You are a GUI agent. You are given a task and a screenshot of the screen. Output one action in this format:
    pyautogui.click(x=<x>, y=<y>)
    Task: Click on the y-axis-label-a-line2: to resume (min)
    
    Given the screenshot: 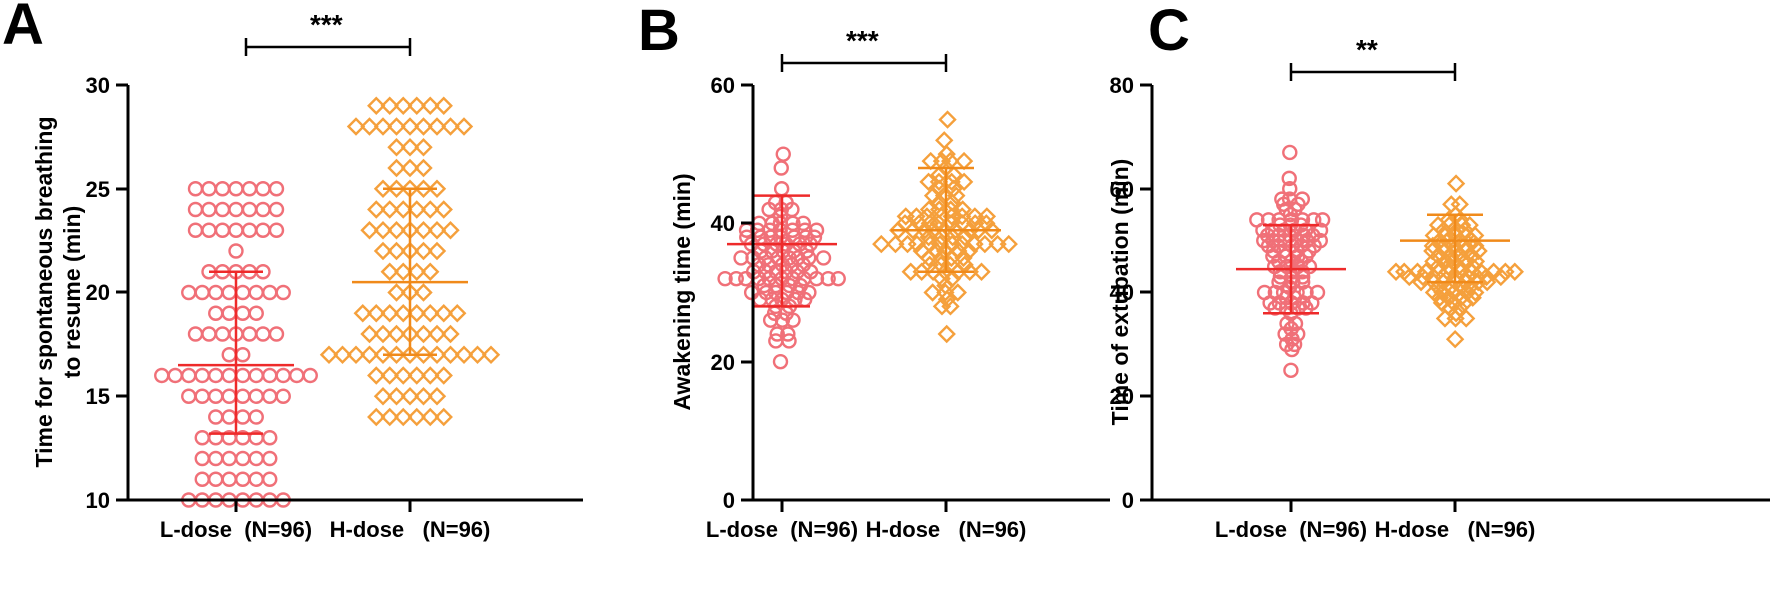 What is the action you would take?
    pyautogui.click(x=72, y=292)
    